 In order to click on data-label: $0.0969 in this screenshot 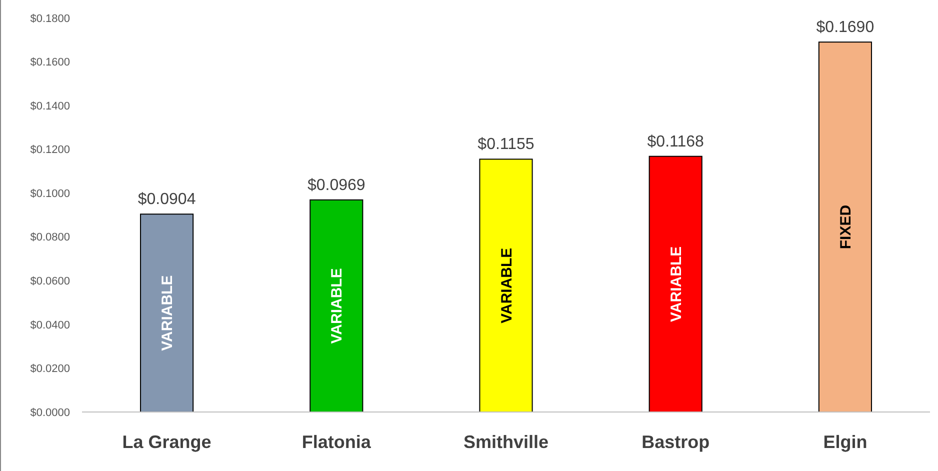, I will do `click(336, 185)`.